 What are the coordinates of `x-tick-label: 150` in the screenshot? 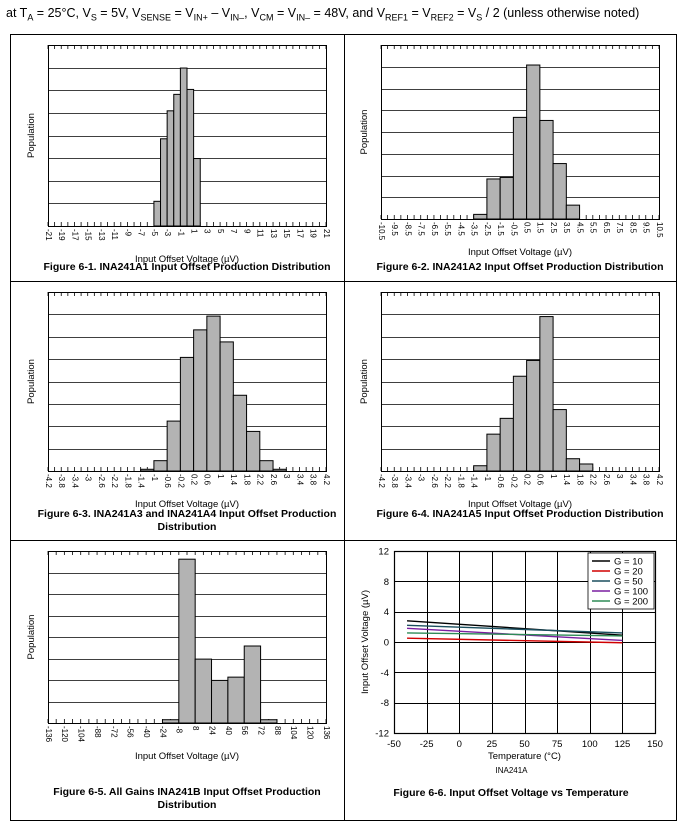 It's located at (655, 744).